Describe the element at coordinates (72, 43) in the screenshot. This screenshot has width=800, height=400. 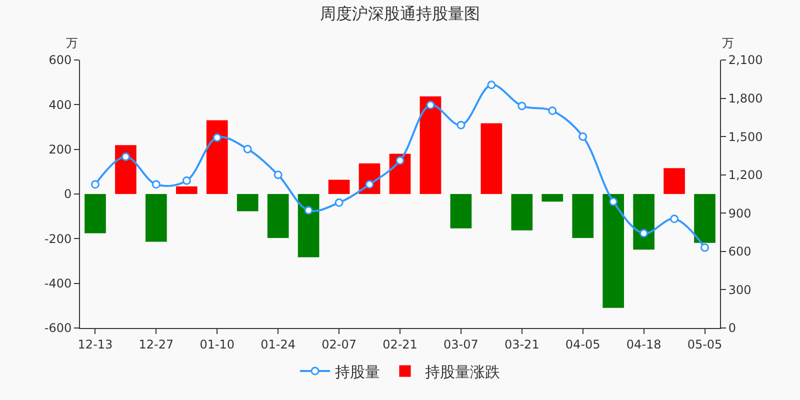
I see `y-axis-title: 万` at that location.